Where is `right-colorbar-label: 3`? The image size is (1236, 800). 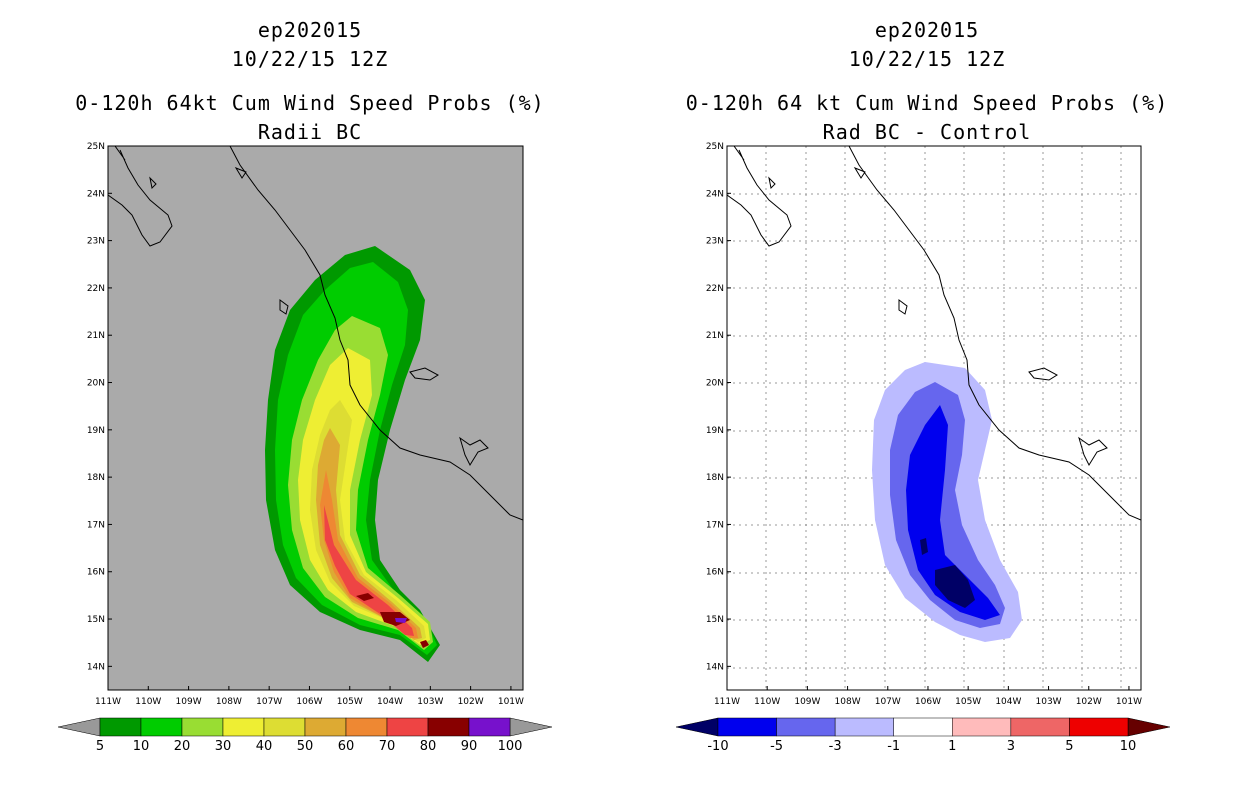 right-colorbar-label: 3 is located at coordinates (1011, 746).